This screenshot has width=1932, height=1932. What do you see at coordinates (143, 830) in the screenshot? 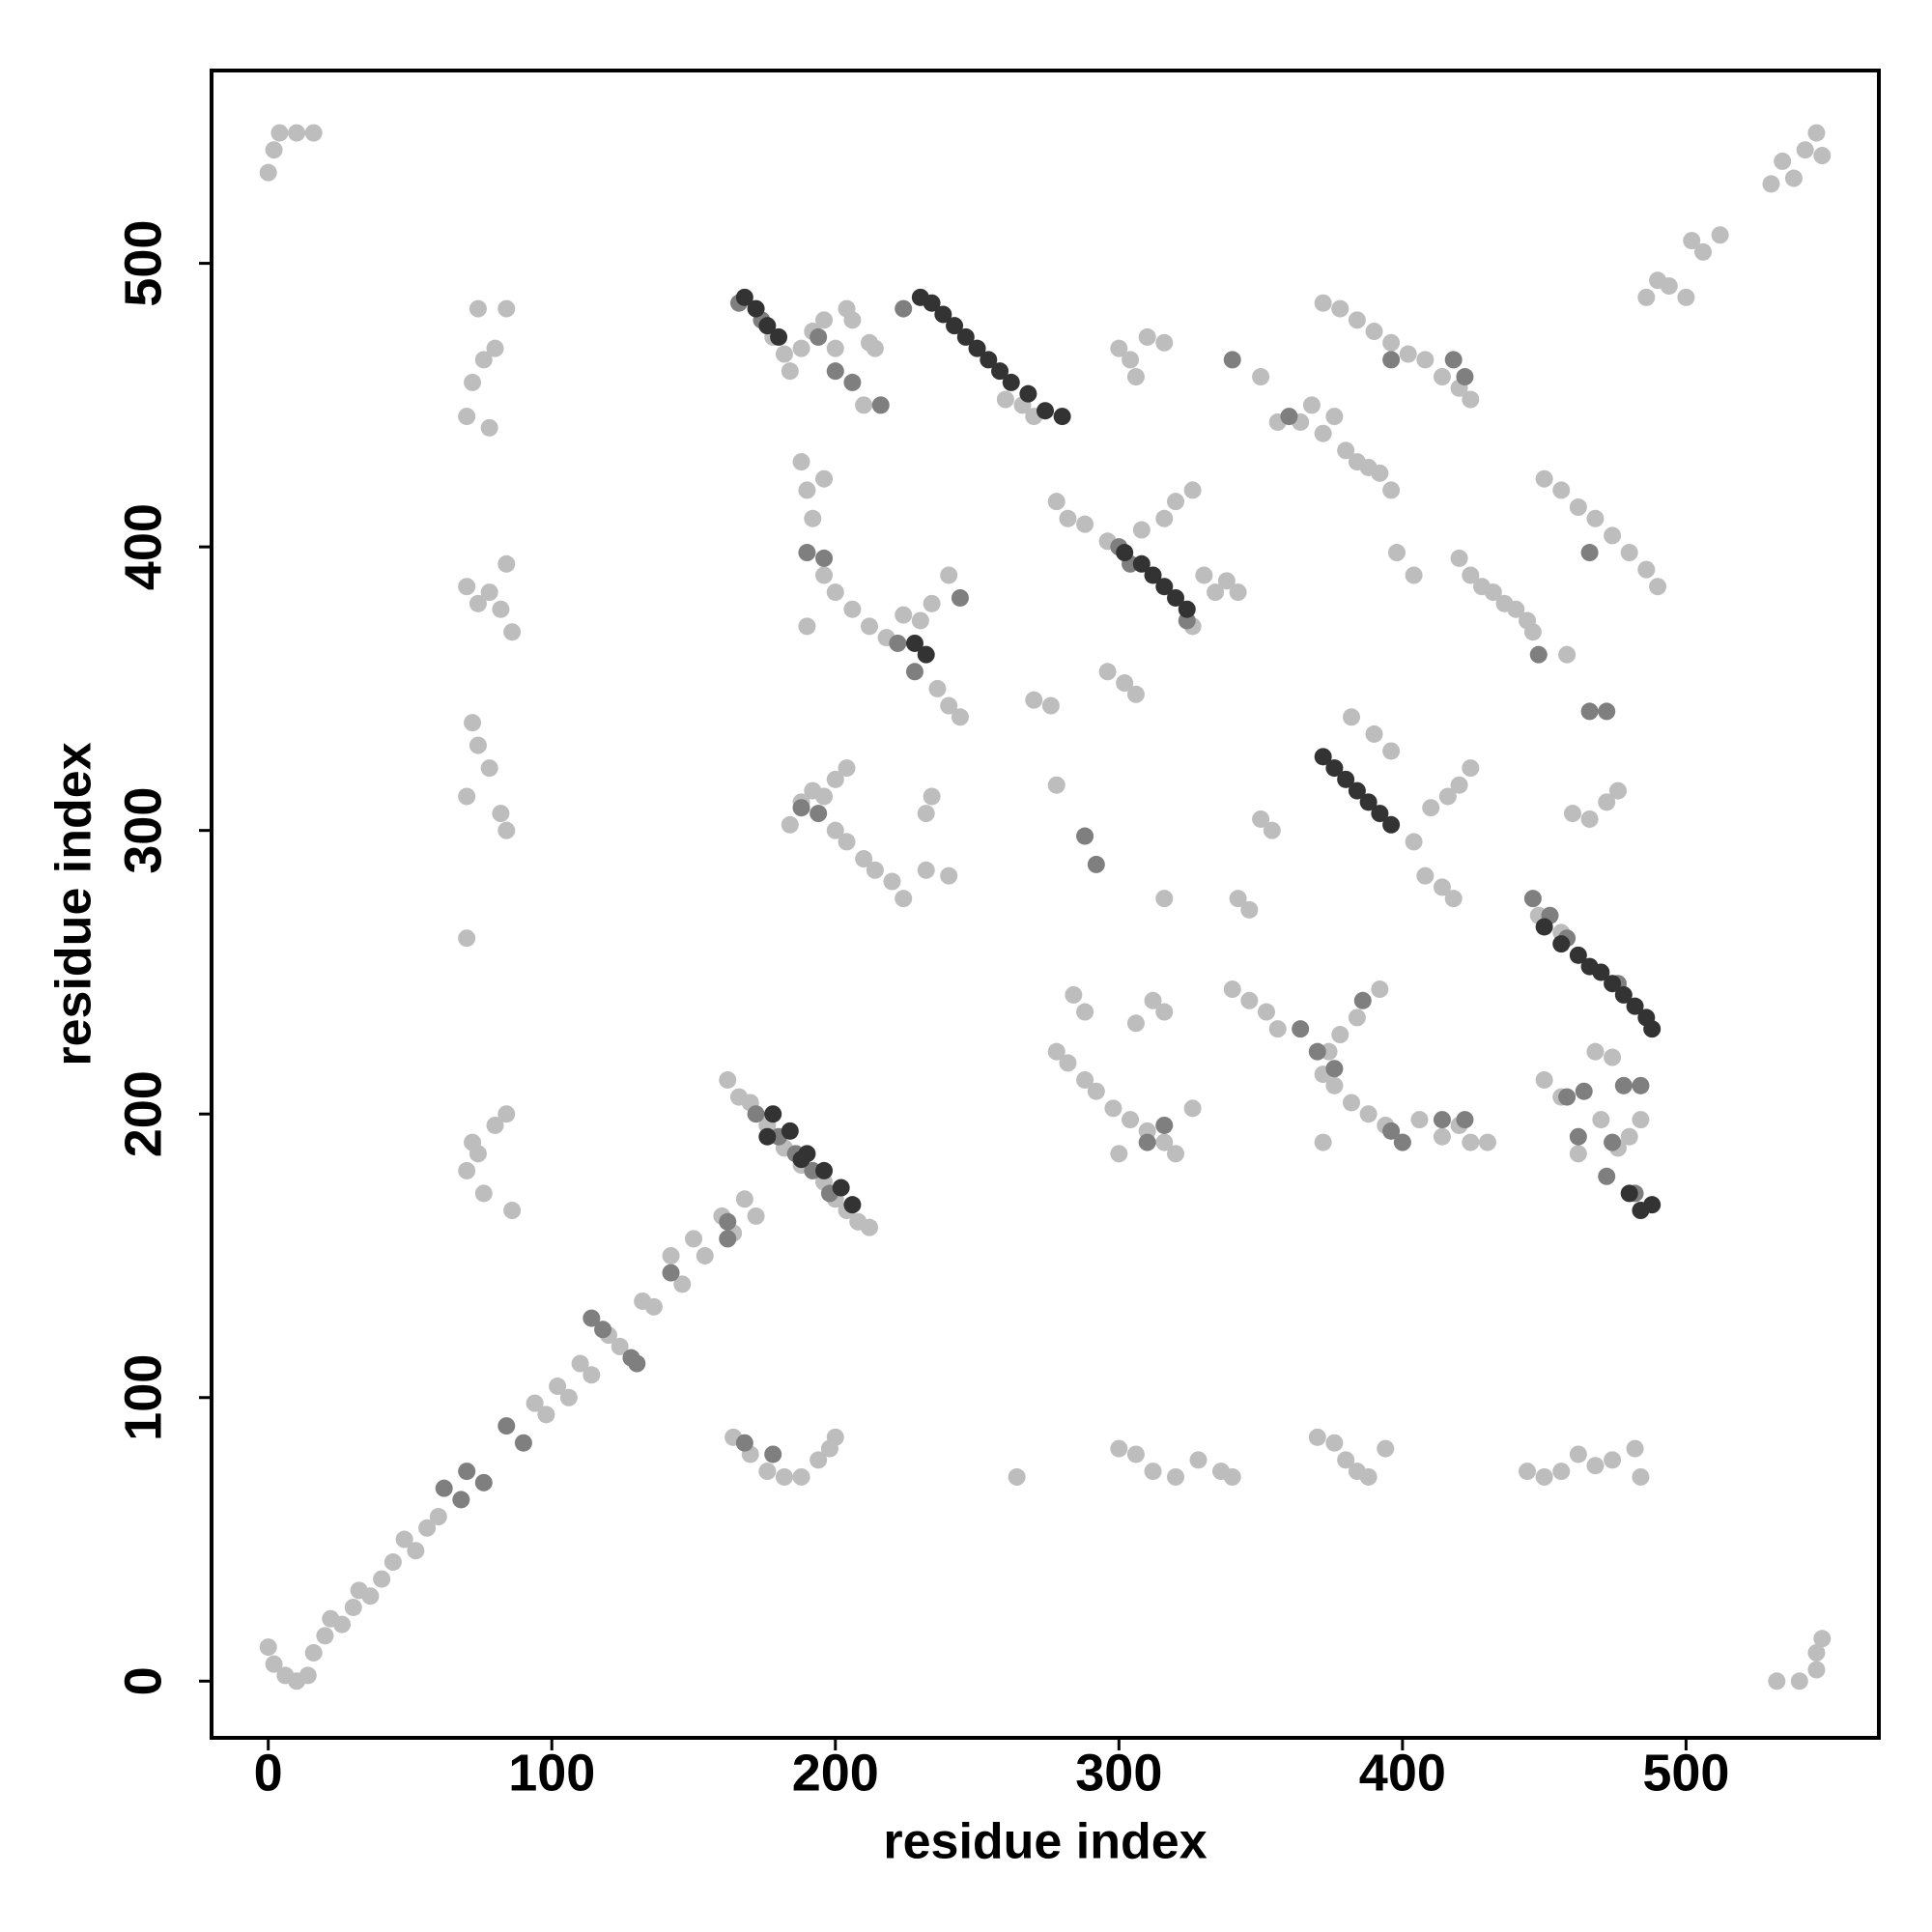
I see `y-tick-label: 300` at bounding box center [143, 830].